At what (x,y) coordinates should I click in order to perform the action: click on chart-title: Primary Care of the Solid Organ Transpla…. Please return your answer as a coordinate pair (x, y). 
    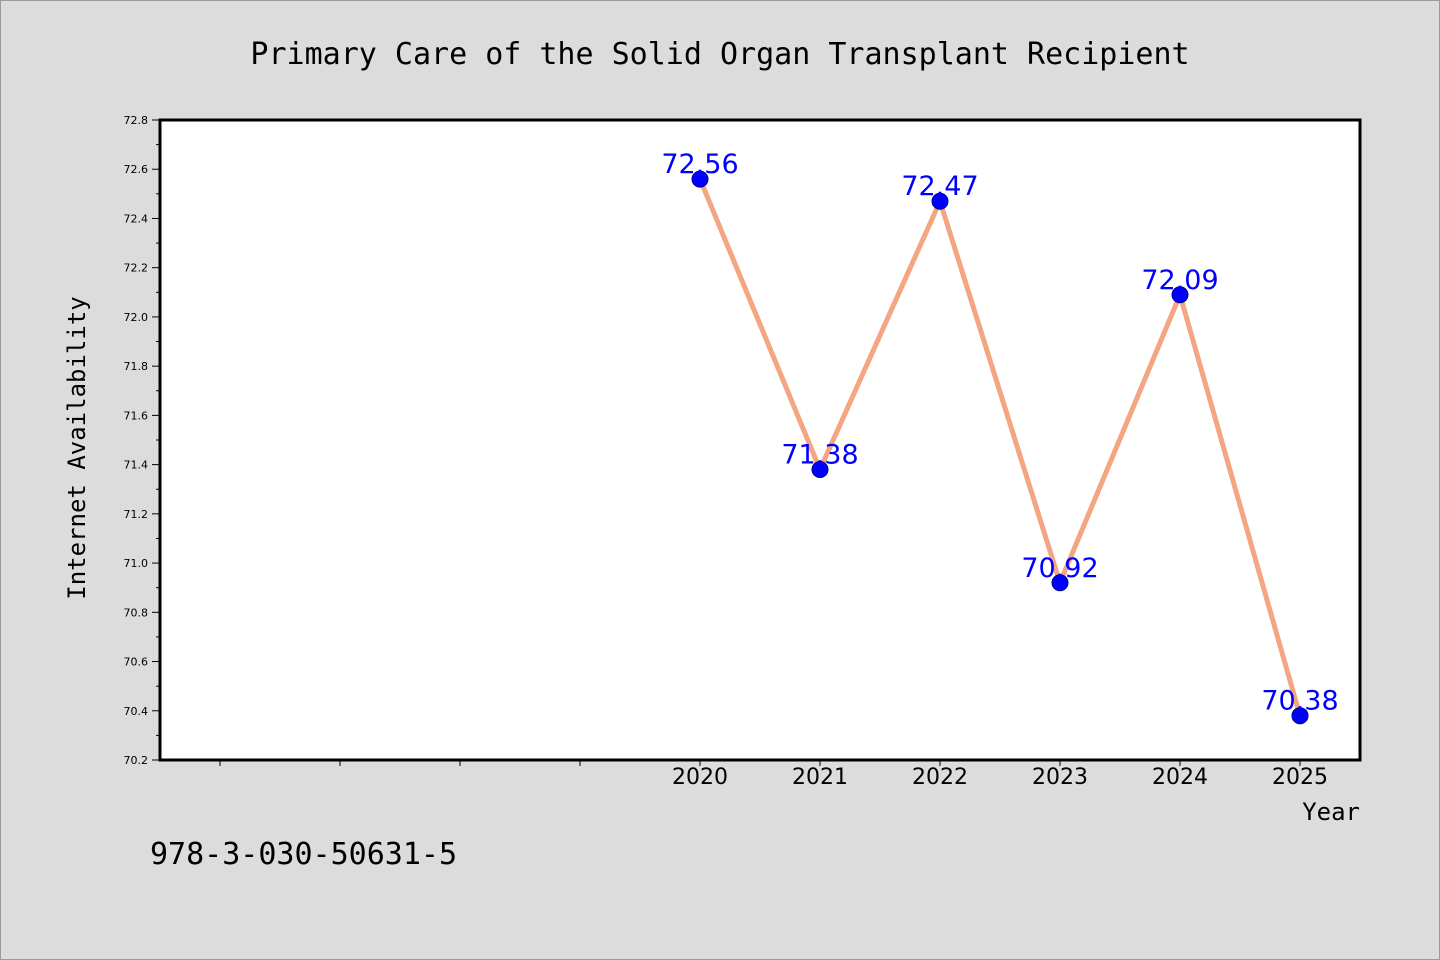
    Looking at the image, I should click on (719, 54).